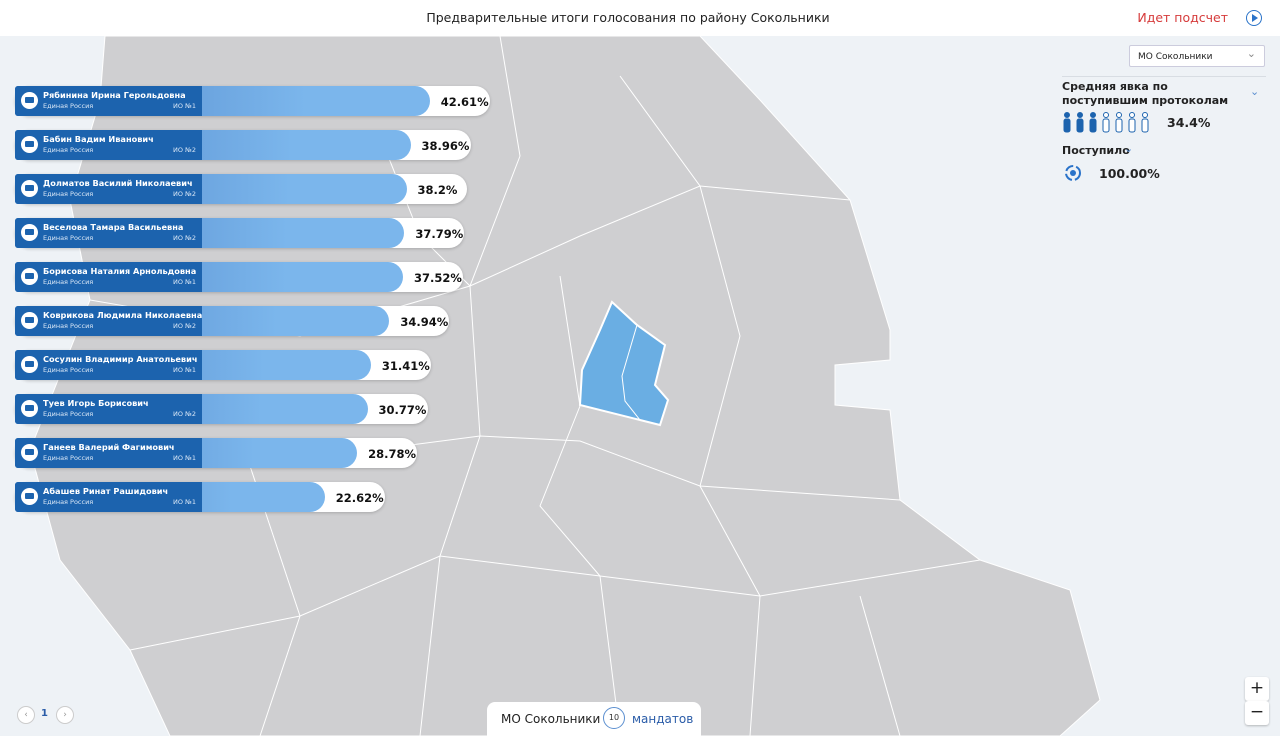 The height and width of the screenshot is (736, 1280). Describe the element at coordinates (1145, 93) in the screenshot. I see `turnout-title: Средняя явка по поступившим протоколам` at that location.